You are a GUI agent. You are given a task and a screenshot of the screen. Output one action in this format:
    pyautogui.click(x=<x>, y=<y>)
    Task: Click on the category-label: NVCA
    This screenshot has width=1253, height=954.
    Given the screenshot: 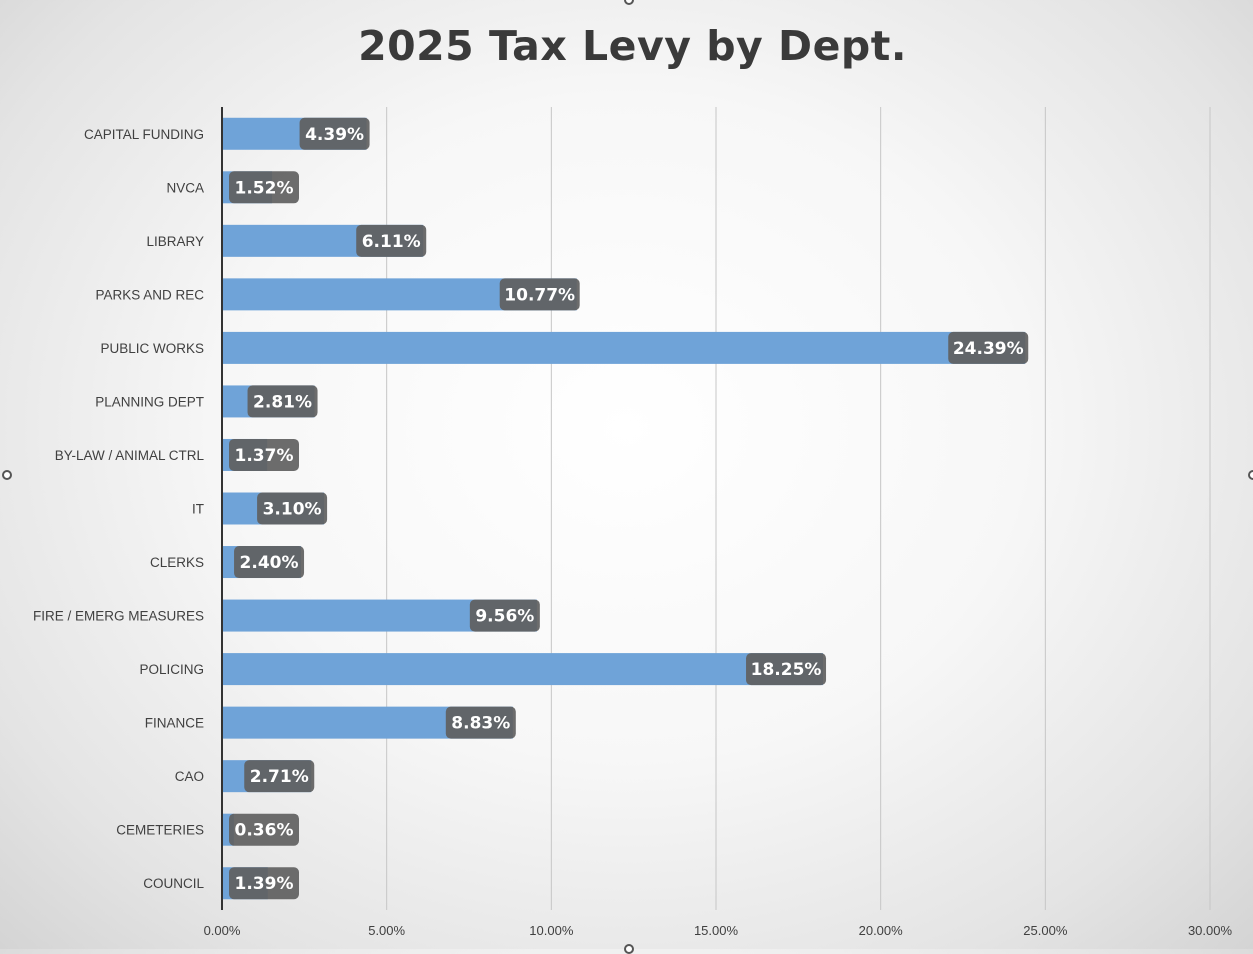 What is the action you would take?
    pyautogui.click(x=185, y=187)
    